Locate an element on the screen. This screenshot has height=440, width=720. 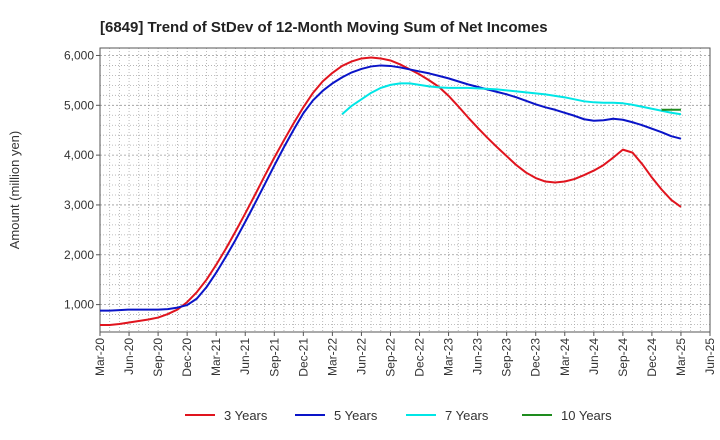
x-tick-label: Dec-21 is located at coordinates (303, 357).